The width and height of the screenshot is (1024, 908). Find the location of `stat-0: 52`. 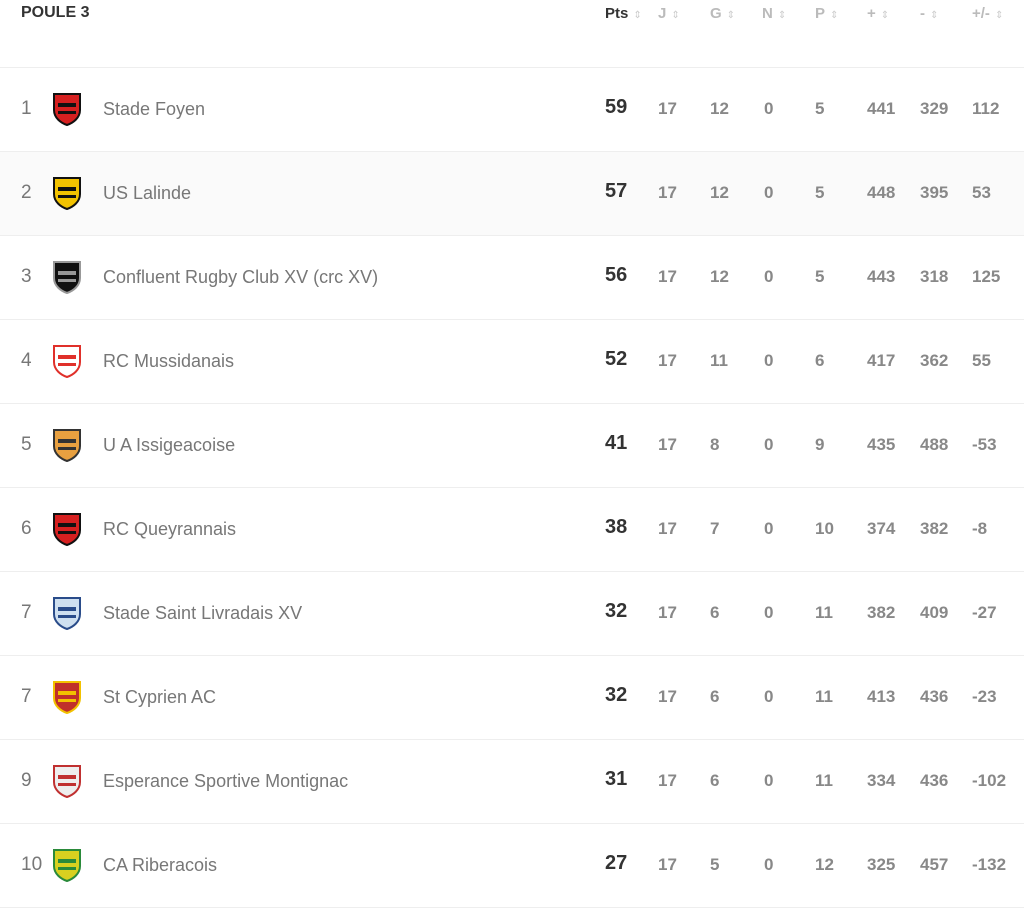

stat-0: 52 is located at coordinates (616, 359).